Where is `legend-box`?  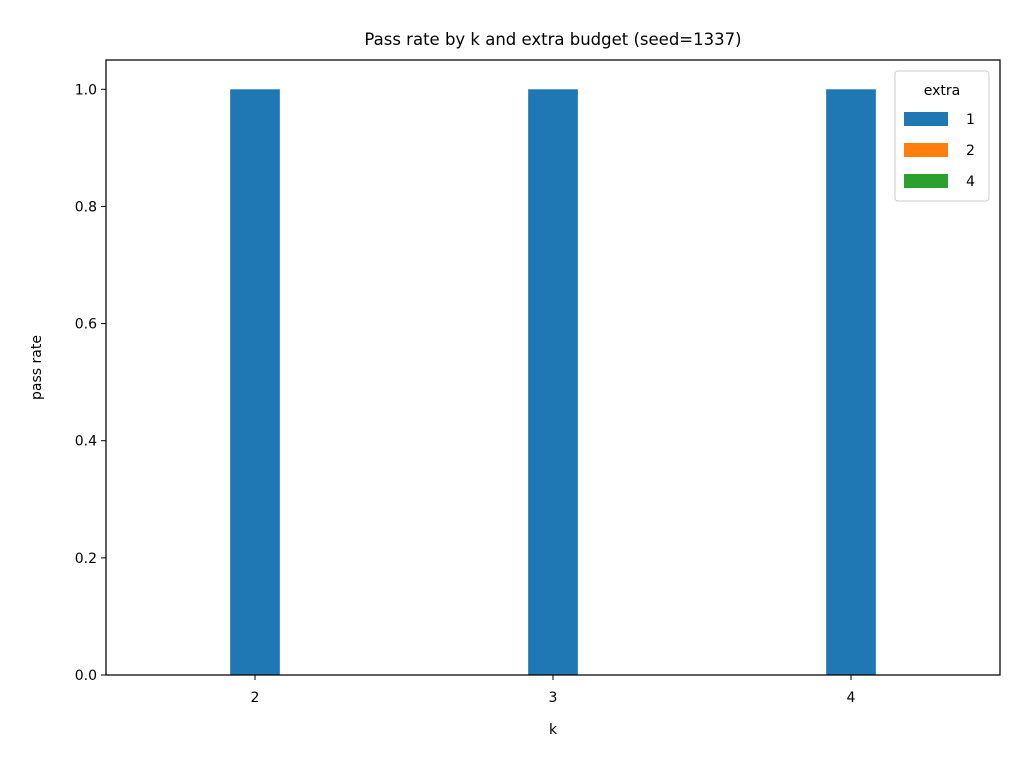
legend-box is located at coordinates (942, 136).